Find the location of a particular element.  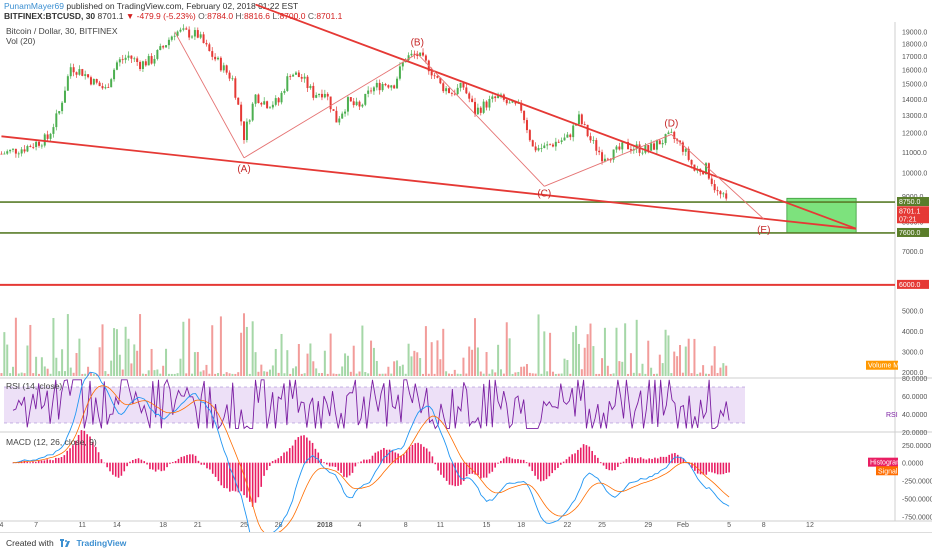

macd-tick-label: -500.0000 is located at coordinates (917, 500).